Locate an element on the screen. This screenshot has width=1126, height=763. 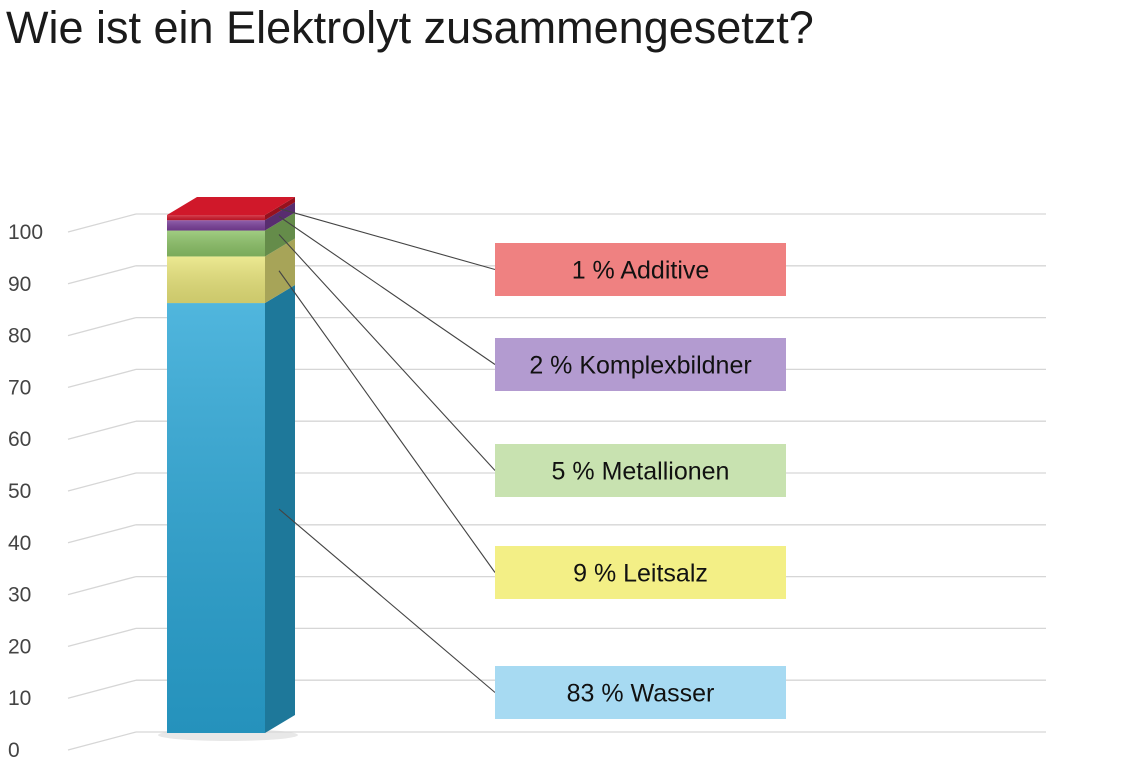
data-label-5: 1 % Additive is located at coordinates (640, 269).